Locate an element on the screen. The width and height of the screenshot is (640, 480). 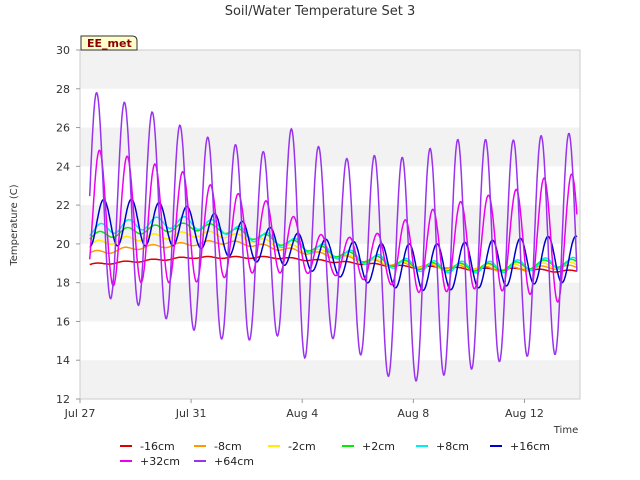
series-line-8cm is located at coordinates (333, 244).